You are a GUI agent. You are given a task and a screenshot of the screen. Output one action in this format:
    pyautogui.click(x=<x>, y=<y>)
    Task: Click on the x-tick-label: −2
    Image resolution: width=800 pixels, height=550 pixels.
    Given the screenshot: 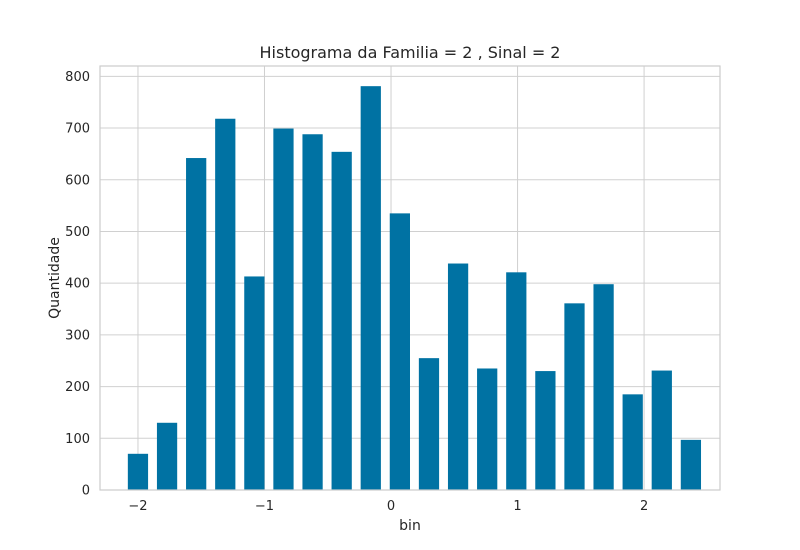 What is the action you would take?
    pyautogui.click(x=137, y=506)
    